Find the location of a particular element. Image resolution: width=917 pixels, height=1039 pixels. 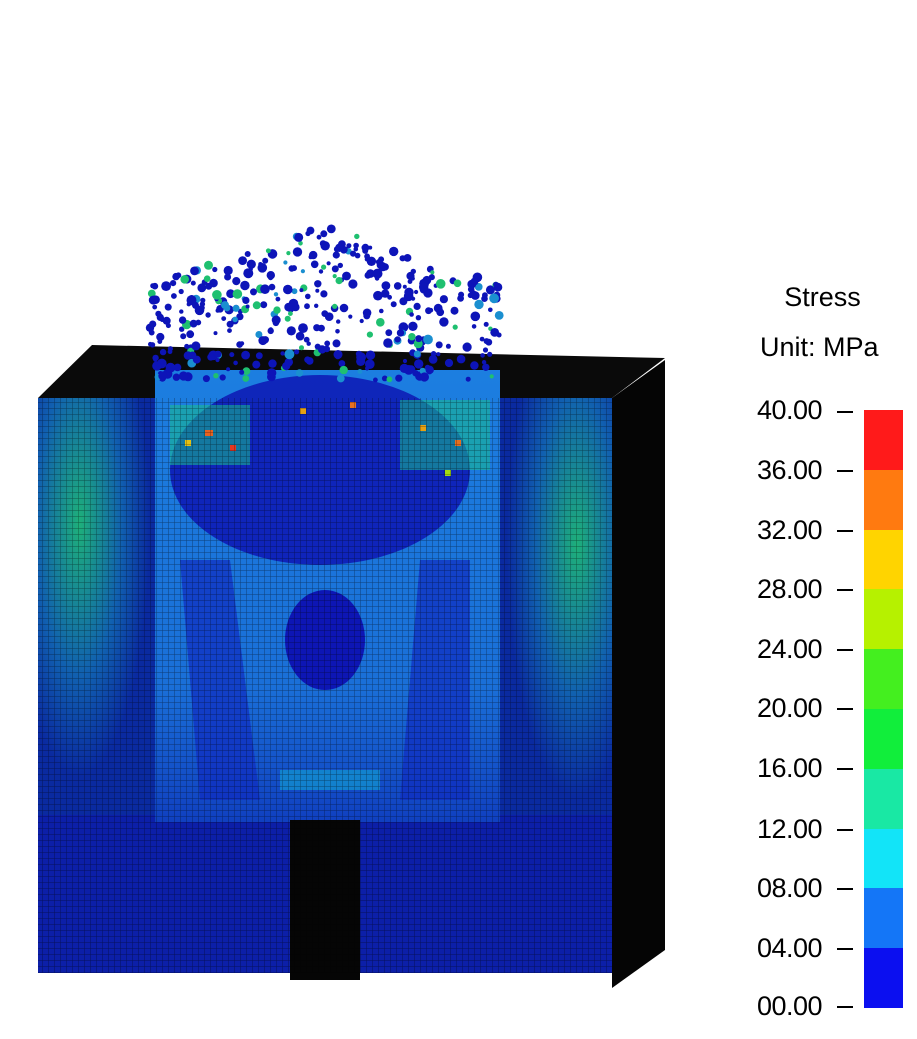

block-side-face is located at coordinates (638, 674).